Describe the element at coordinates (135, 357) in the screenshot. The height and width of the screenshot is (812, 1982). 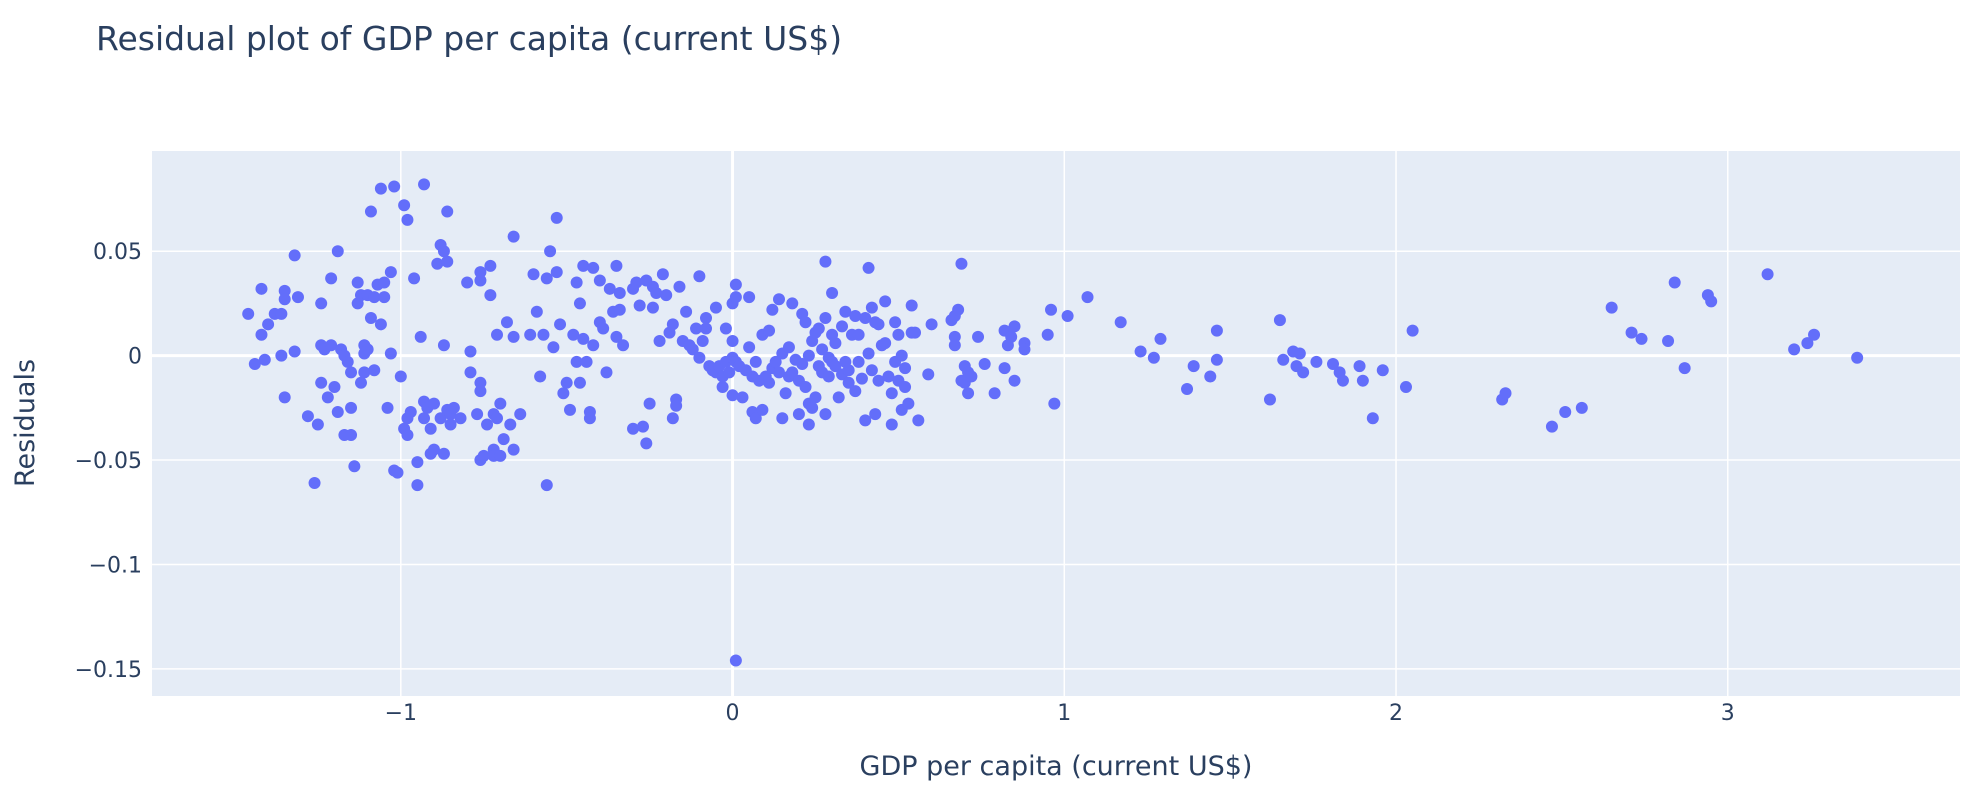
I see `y-tick-label: 0` at that location.